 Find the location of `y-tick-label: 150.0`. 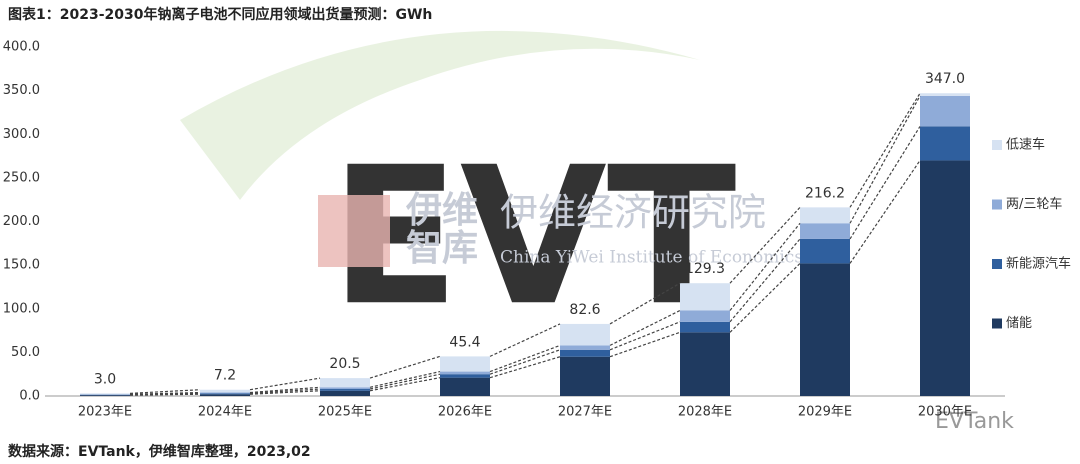

y-tick-label: 150.0 is located at coordinates (21, 265).